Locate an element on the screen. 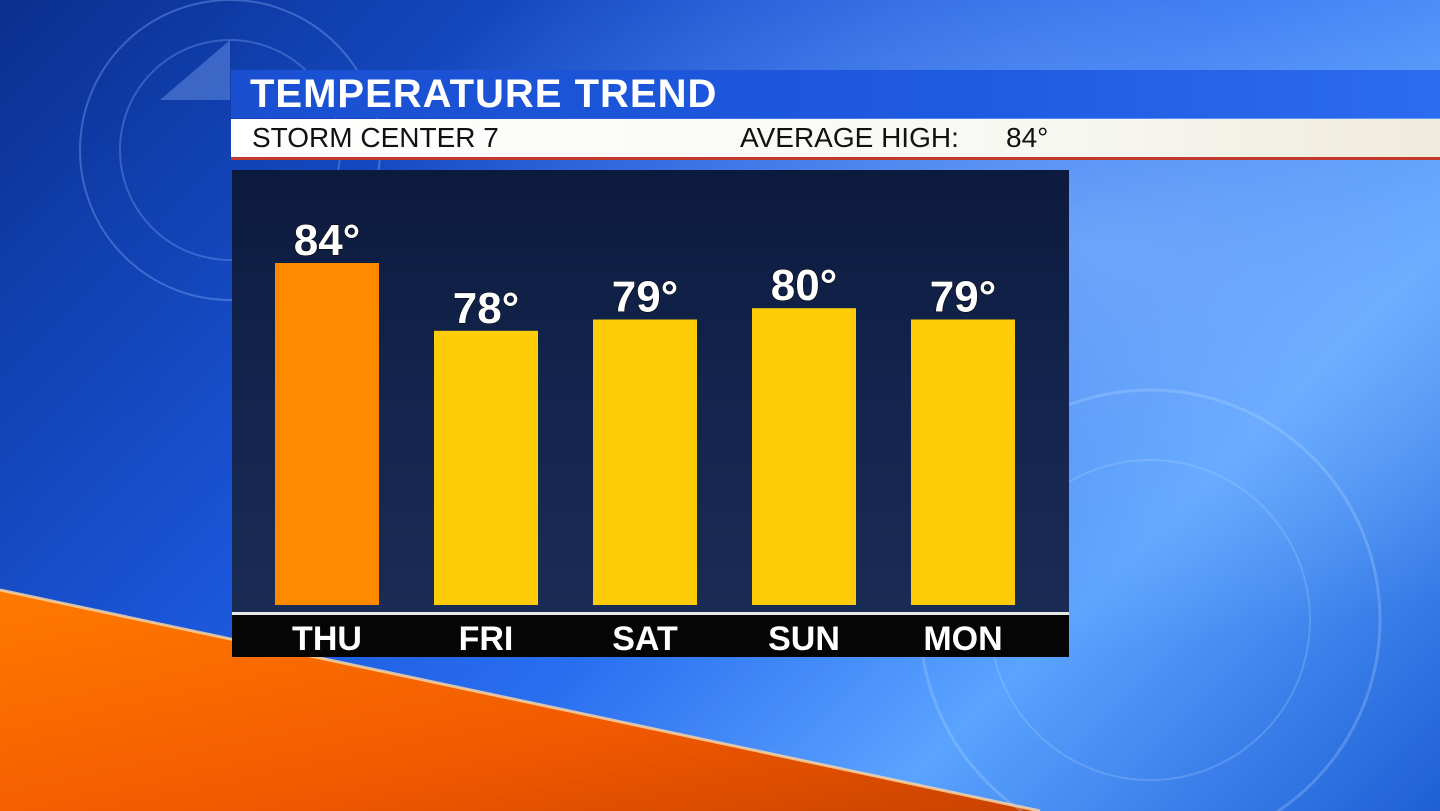 This screenshot has height=811, width=1440. day-axis-strip is located at coordinates (650, 634).